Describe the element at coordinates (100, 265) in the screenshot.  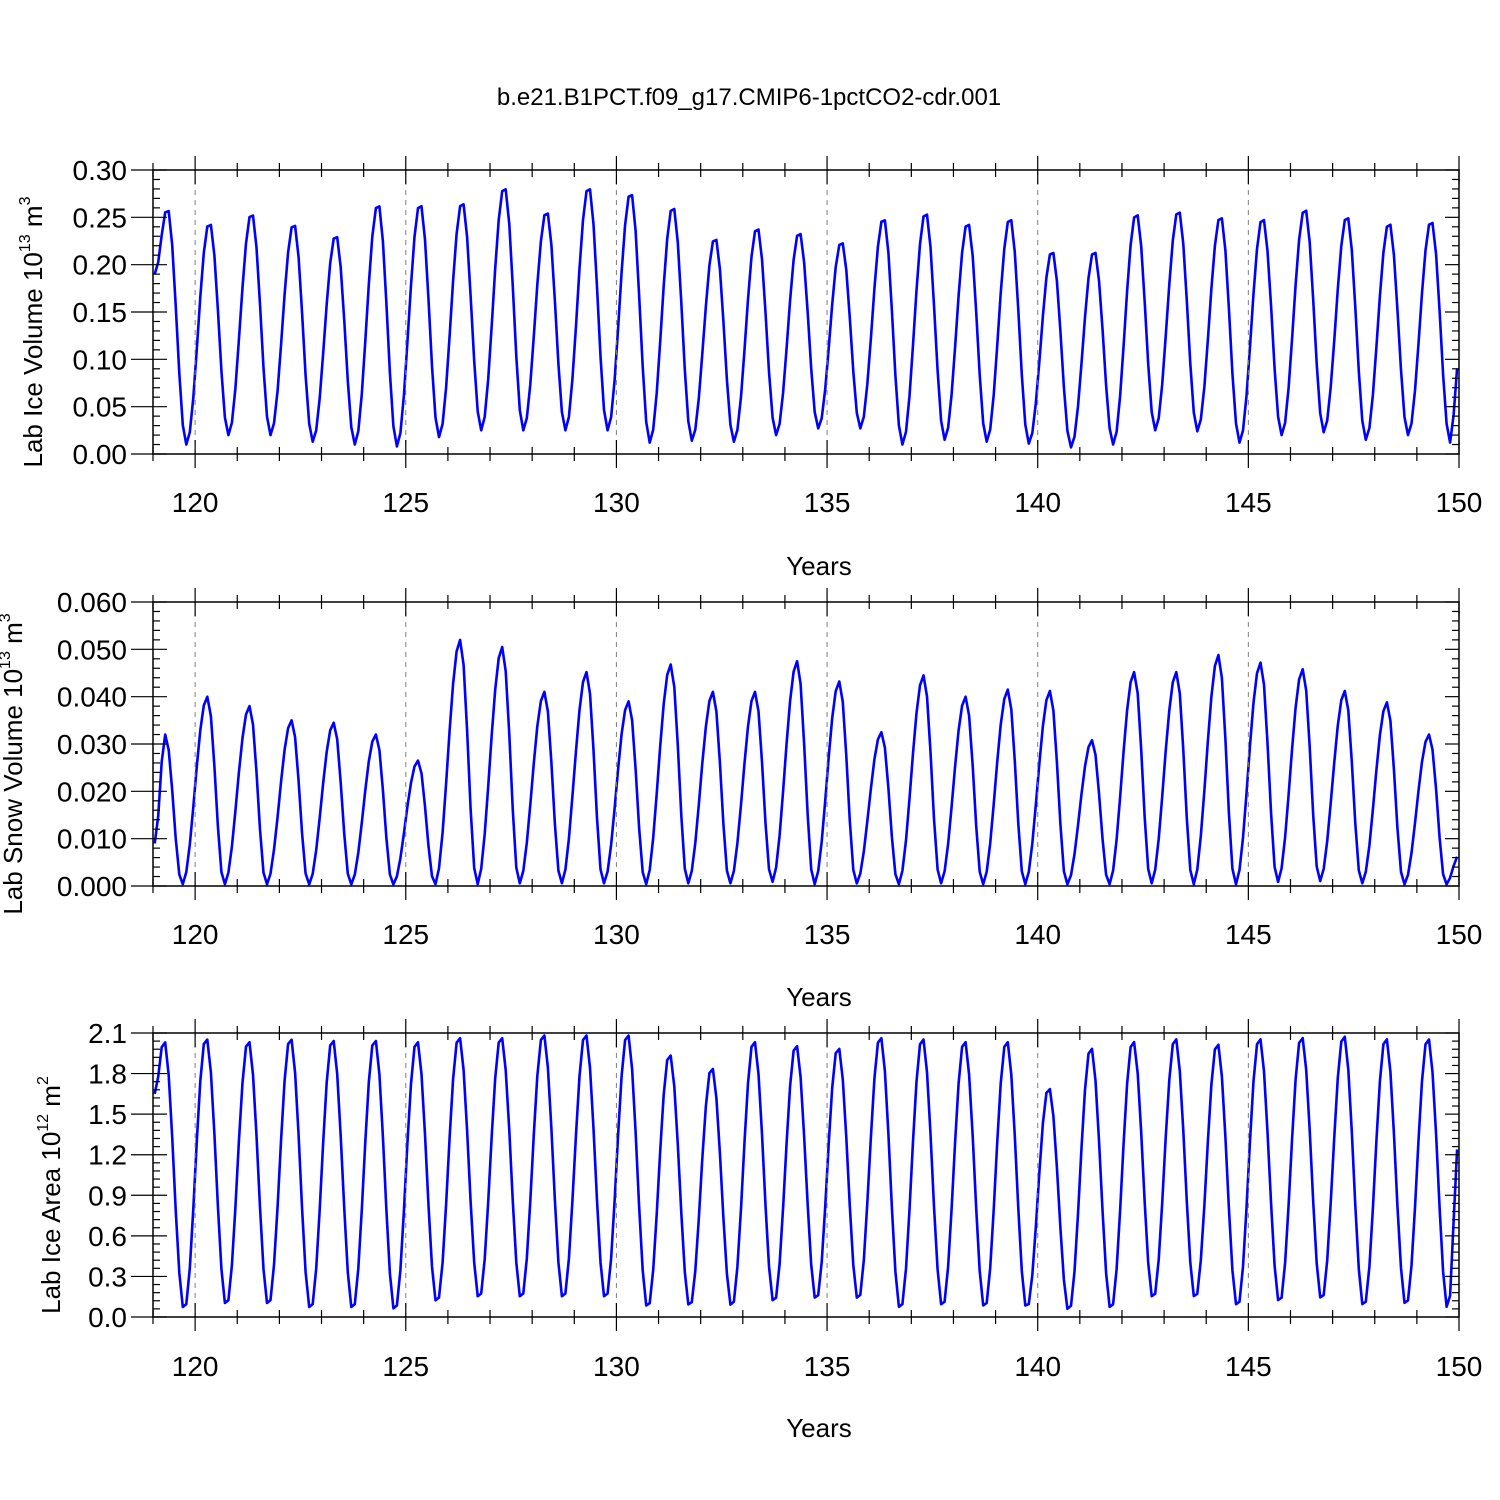
I see `y-tick-label: 0.20` at that location.